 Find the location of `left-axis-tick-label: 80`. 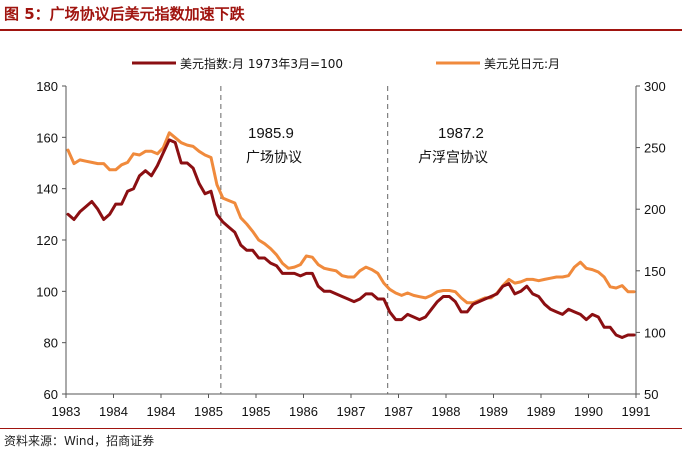

left-axis-tick-label: 80 is located at coordinates (51, 343).